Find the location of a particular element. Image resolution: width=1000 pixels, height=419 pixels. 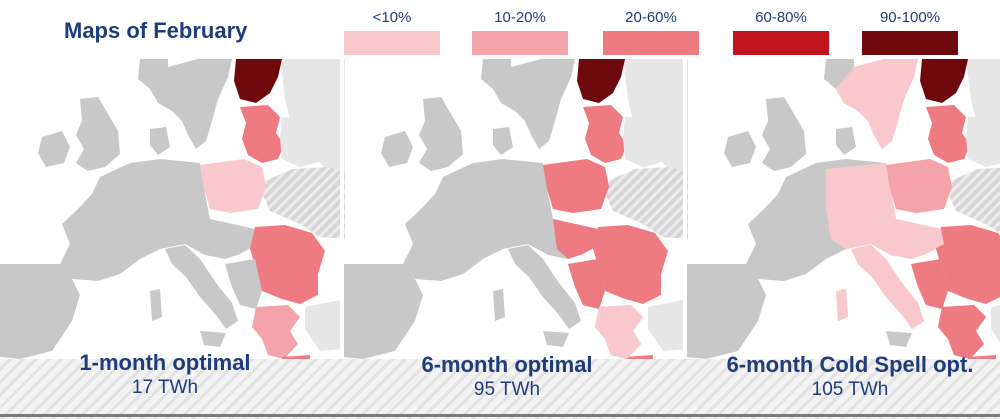

legend-item-10-20: 10-20% is located at coordinates (520, 31).